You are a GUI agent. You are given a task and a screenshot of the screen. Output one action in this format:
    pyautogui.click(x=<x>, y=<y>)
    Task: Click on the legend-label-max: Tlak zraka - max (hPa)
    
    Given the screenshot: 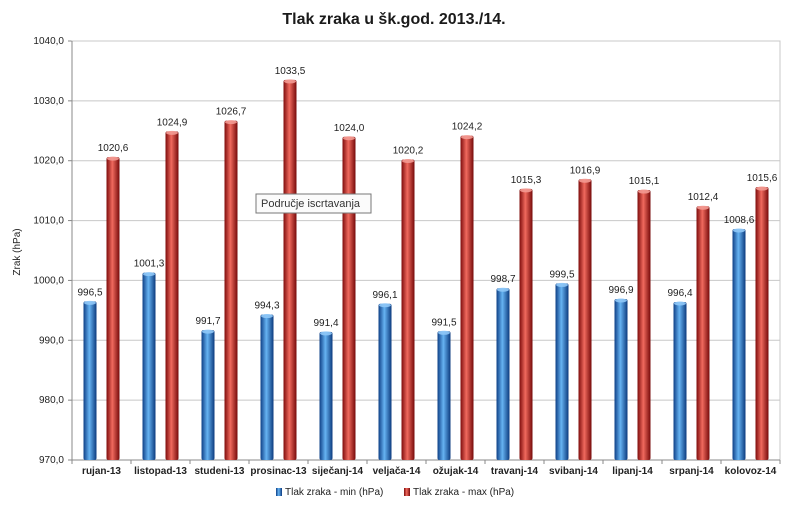 What is the action you would take?
    pyautogui.click(x=463, y=492)
    